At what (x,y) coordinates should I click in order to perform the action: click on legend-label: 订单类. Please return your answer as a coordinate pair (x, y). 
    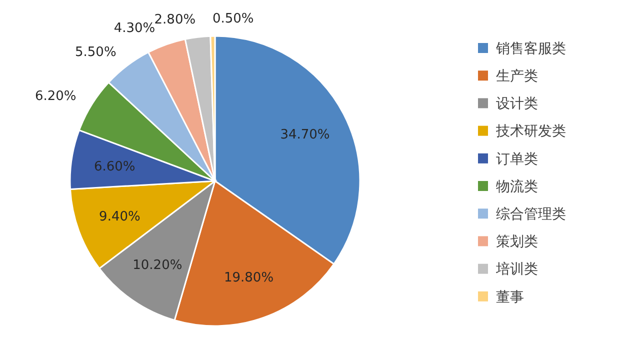
    Looking at the image, I should click on (517, 159).